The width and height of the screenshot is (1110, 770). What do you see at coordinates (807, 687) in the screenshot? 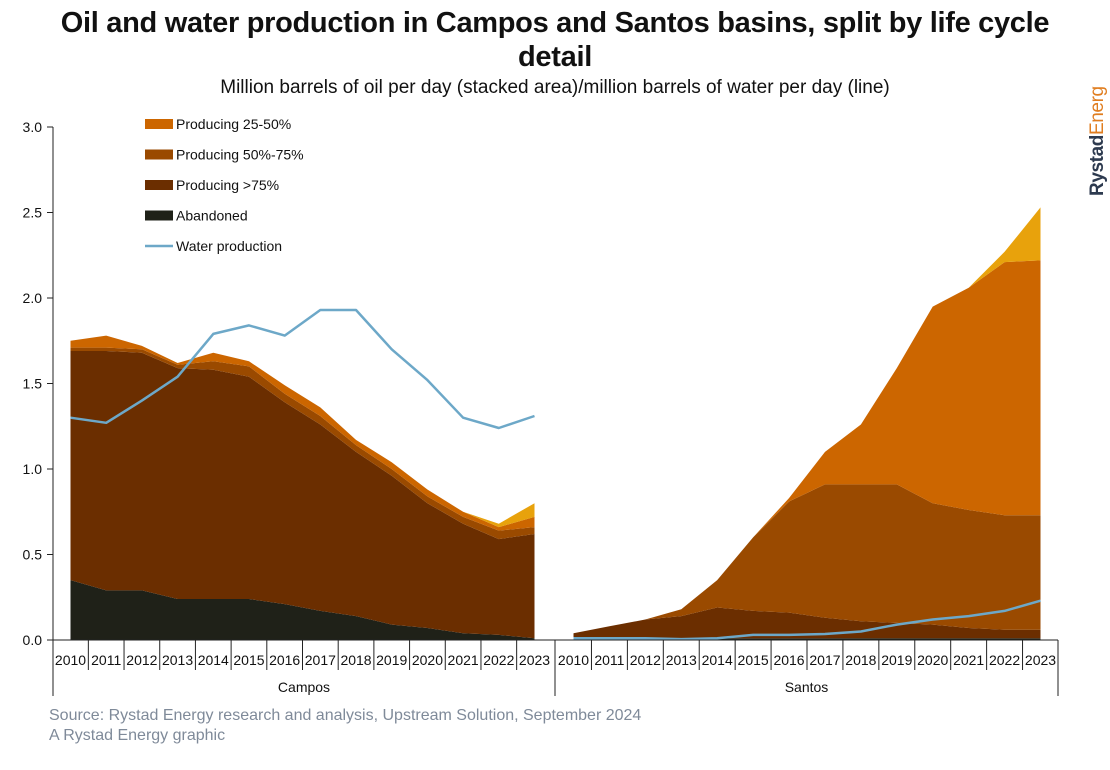
I see `santos-group-label: Santos` at bounding box center [807, 687].